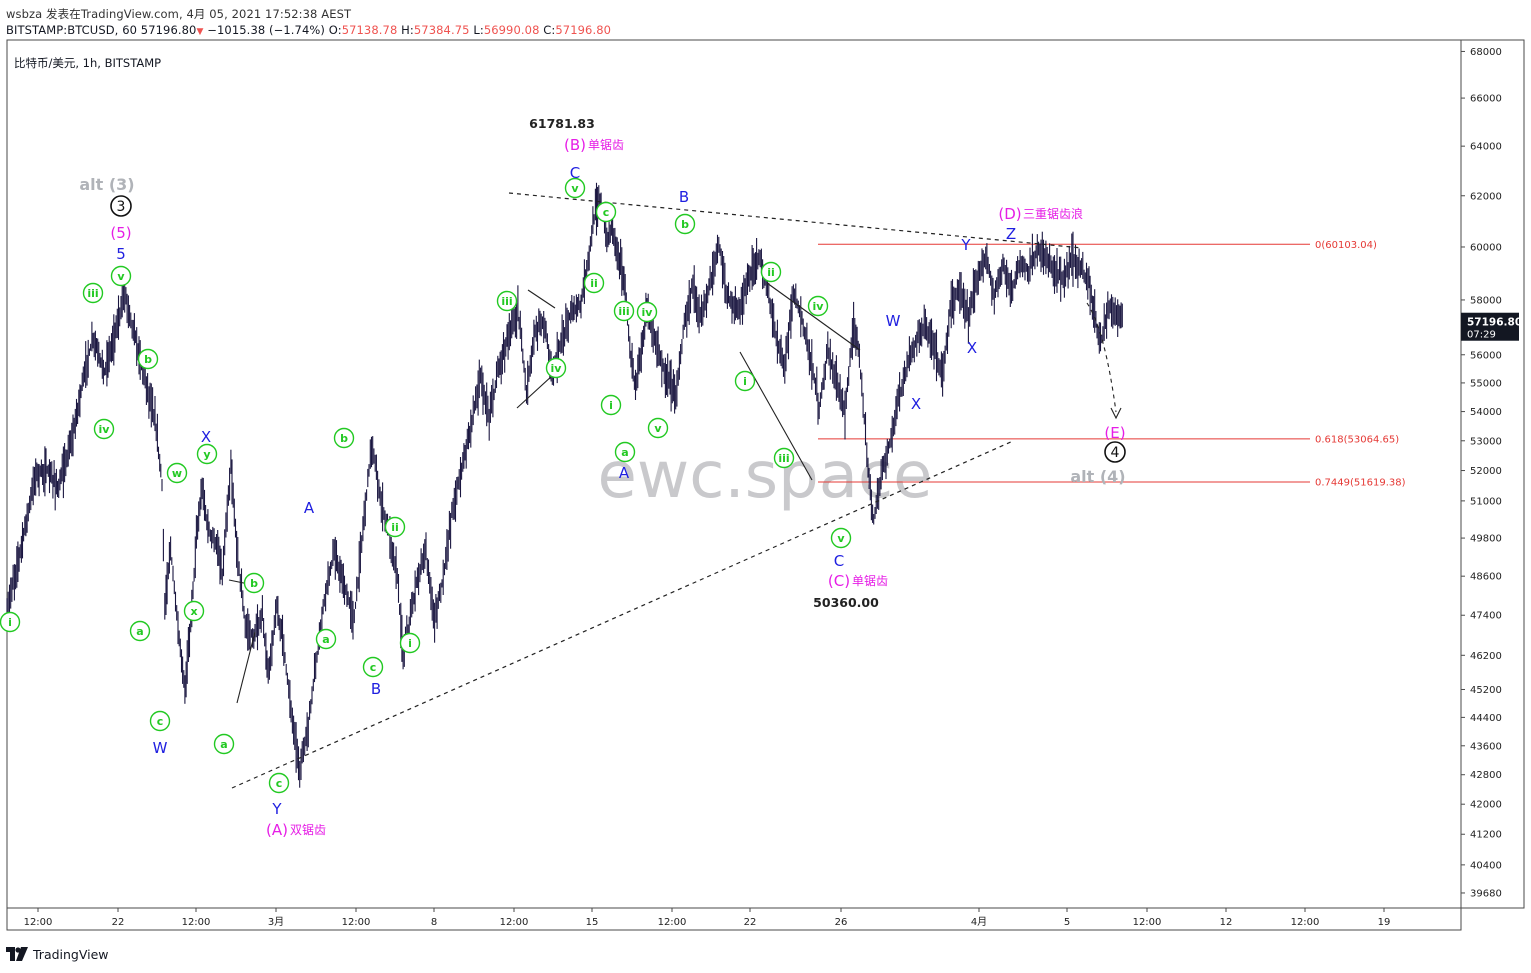 The image size is (1531, 973). I want to click on wave-label-magenta: (C), so click(839, 581).